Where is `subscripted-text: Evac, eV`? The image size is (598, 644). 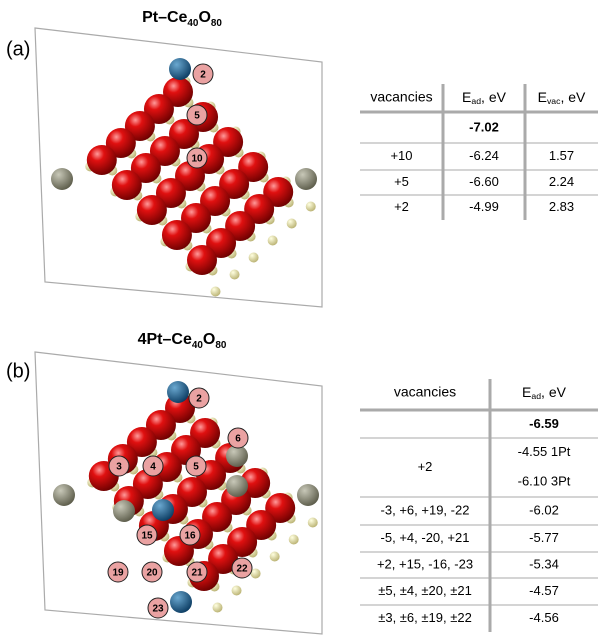 subscripted-text: Evac, eV is located at coordinates (562, 98).